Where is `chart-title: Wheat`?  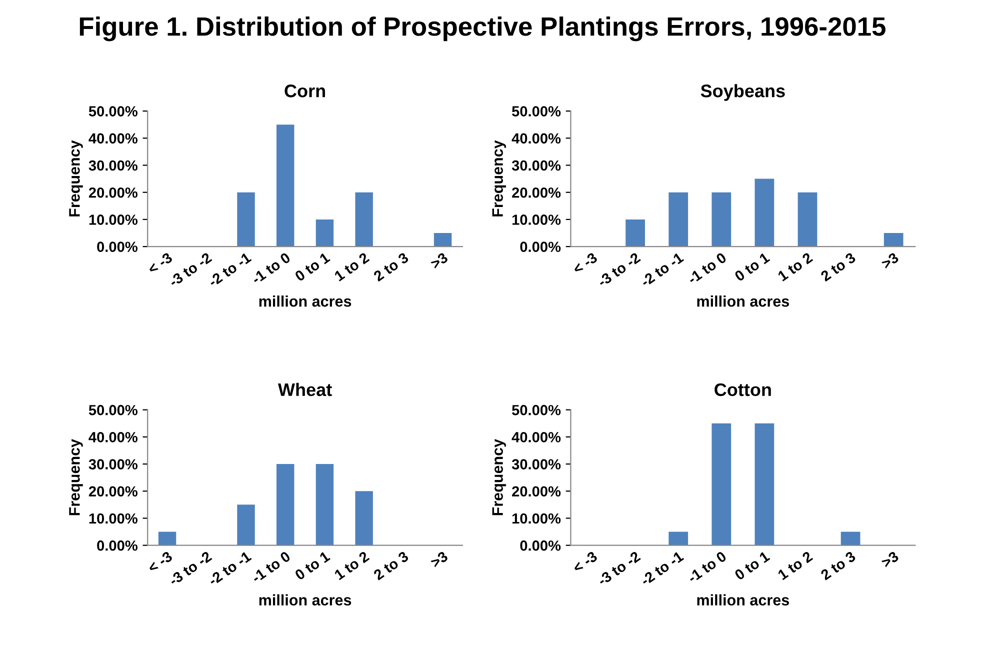
chart-title: Wheat is located at coordinates (305, 389).